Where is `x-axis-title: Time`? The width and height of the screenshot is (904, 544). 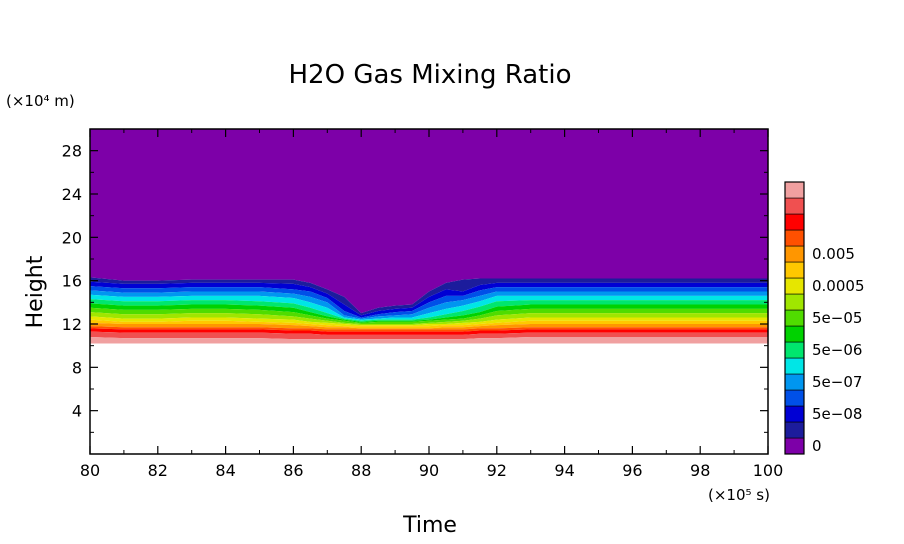
x-axis-title: Time is located at coordinates (429, 525).